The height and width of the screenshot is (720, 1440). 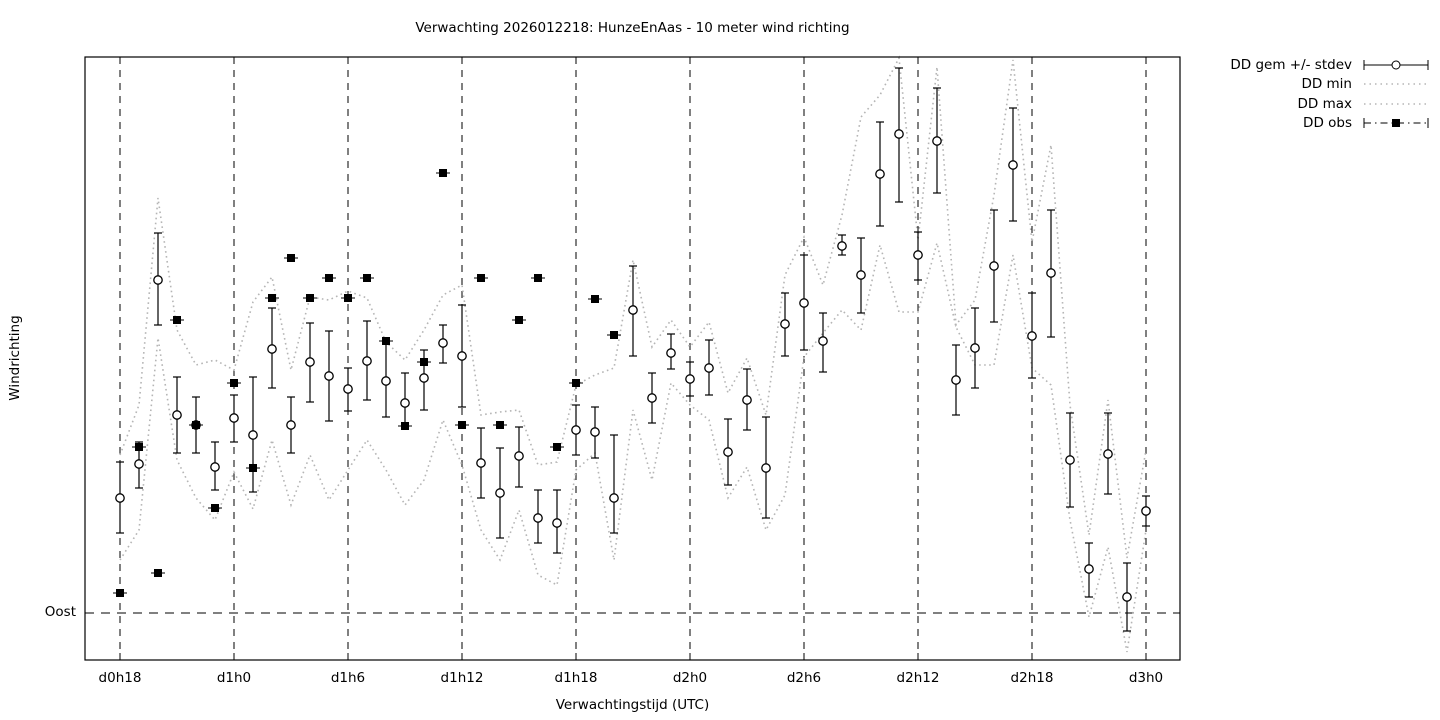 What do you see at coordinates (1325, 103) in the screenshot?
I see `legend-label-max: DD max` at bounding box center [1325, 103].